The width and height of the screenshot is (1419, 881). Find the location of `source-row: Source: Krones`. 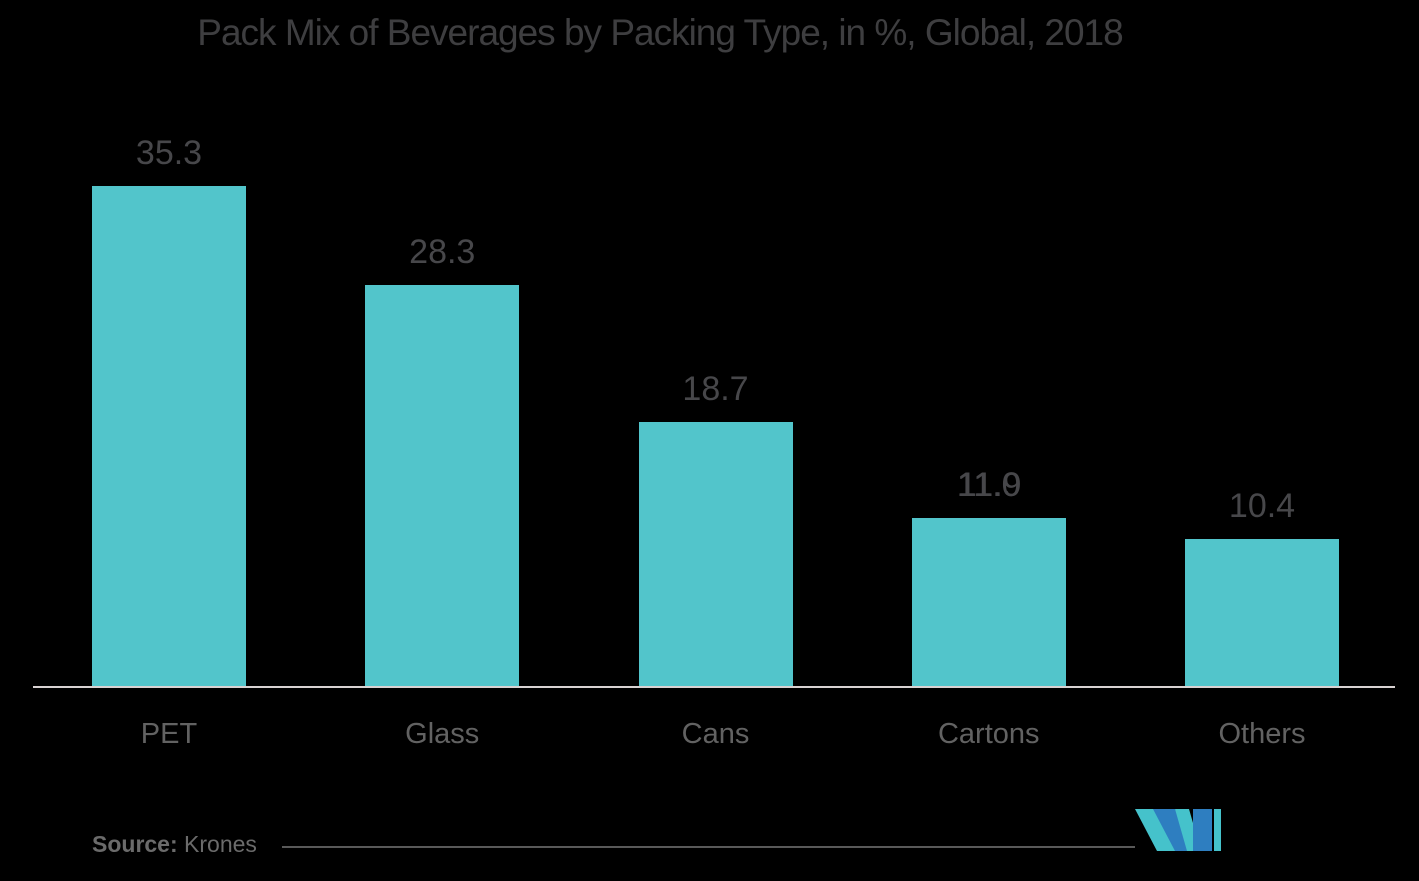

source-row: Source: Krones is located at coordinates (174, 844).